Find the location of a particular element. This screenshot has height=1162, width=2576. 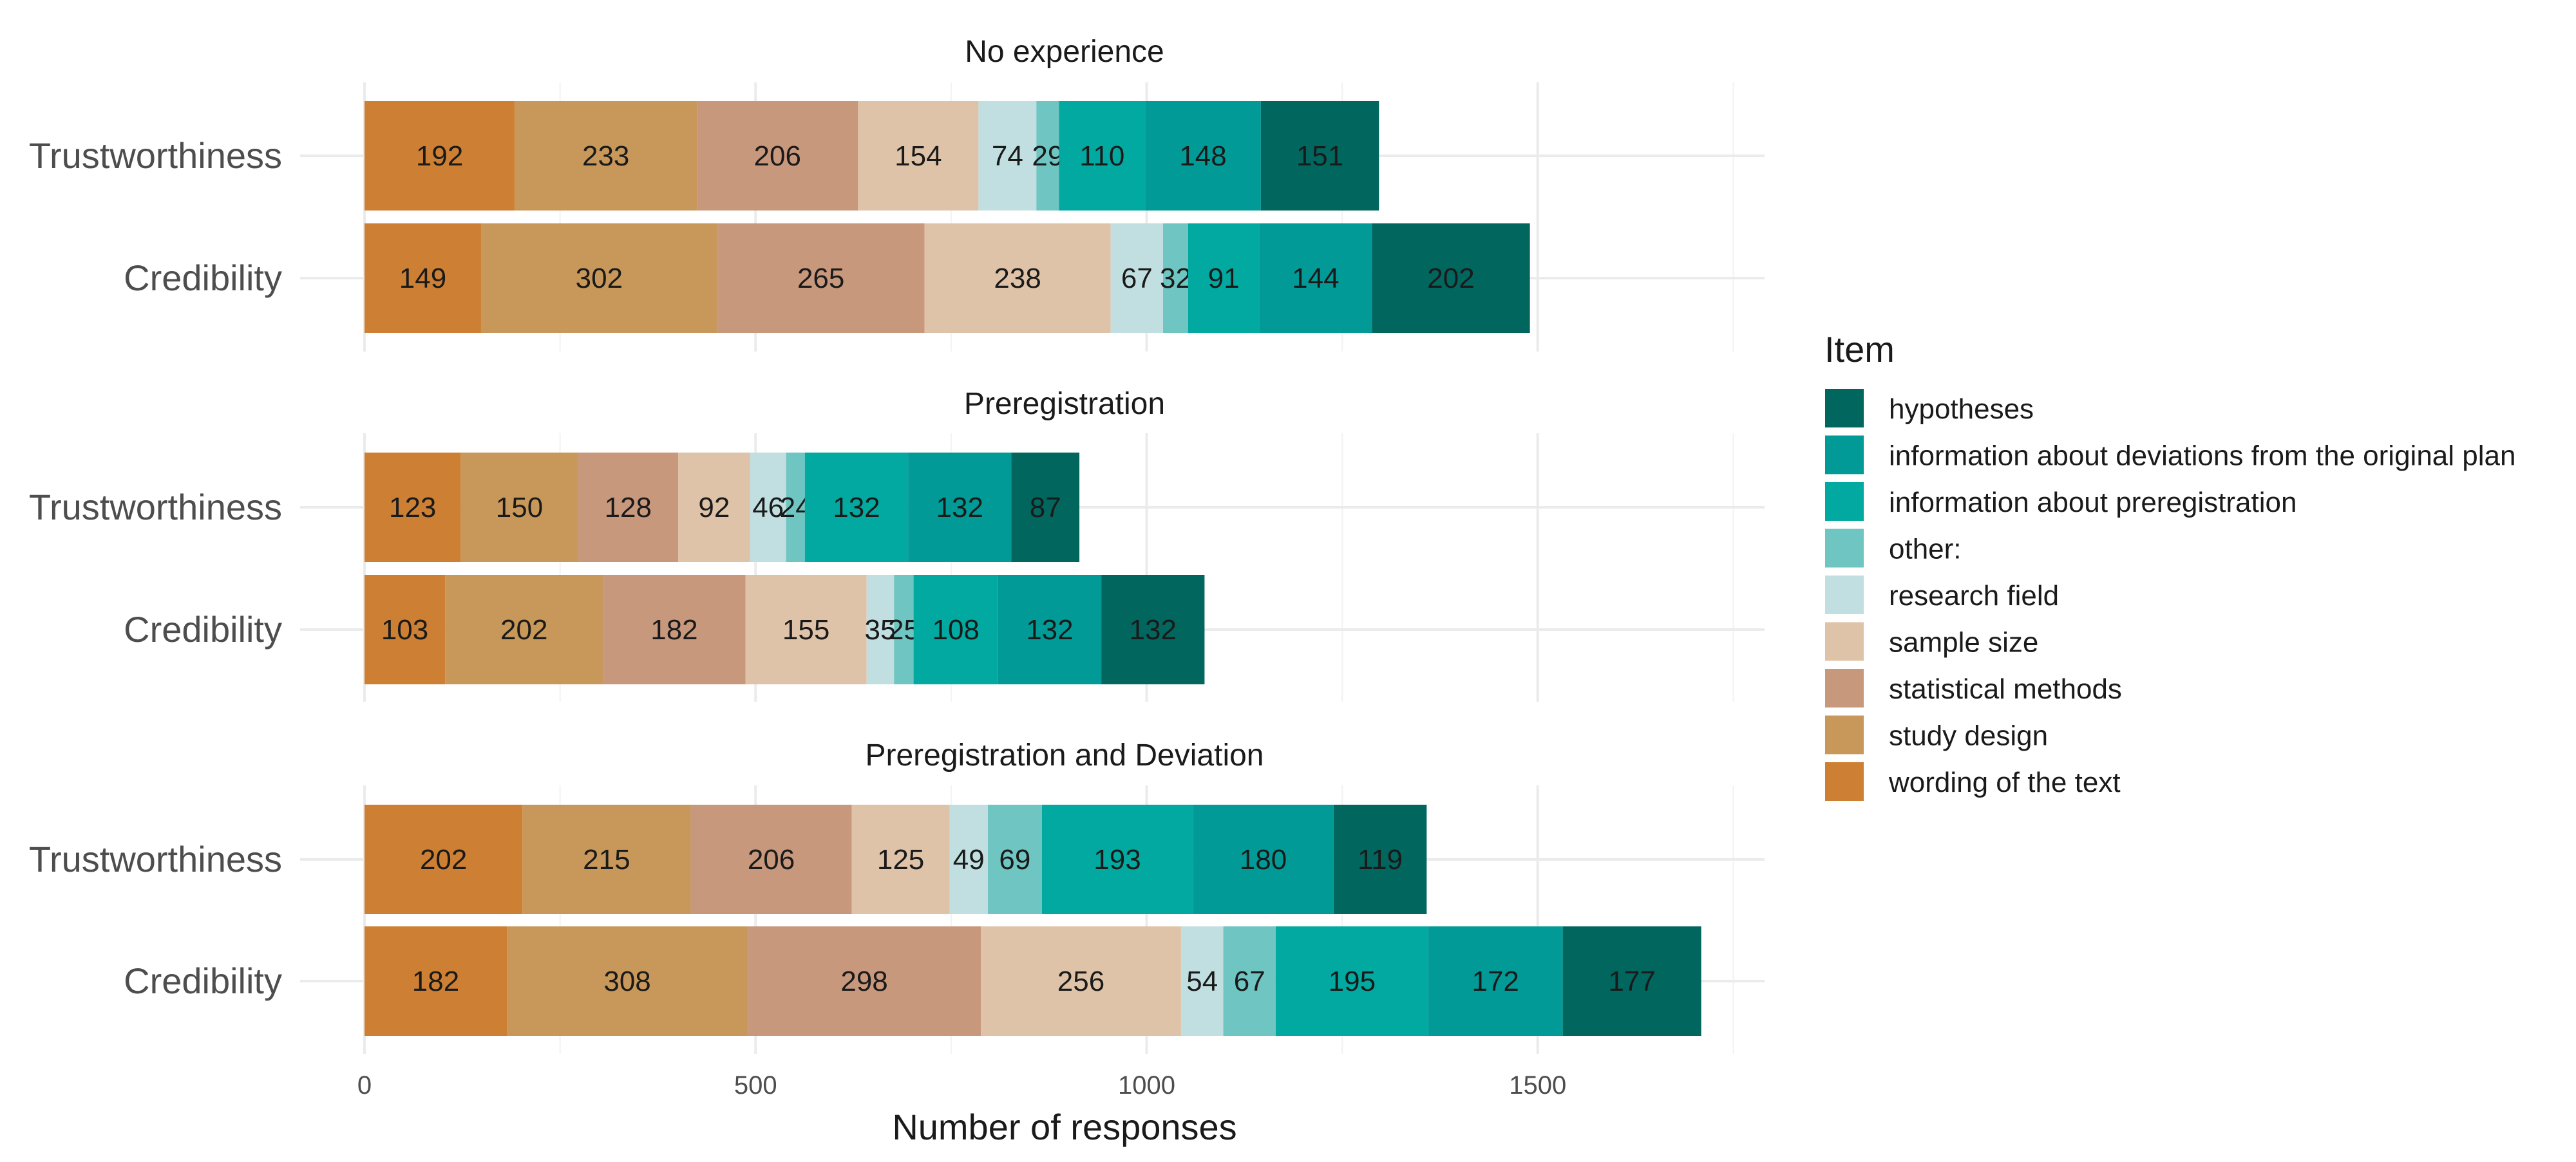

bar-value-label: 149 is located at coordinates (422, 278).